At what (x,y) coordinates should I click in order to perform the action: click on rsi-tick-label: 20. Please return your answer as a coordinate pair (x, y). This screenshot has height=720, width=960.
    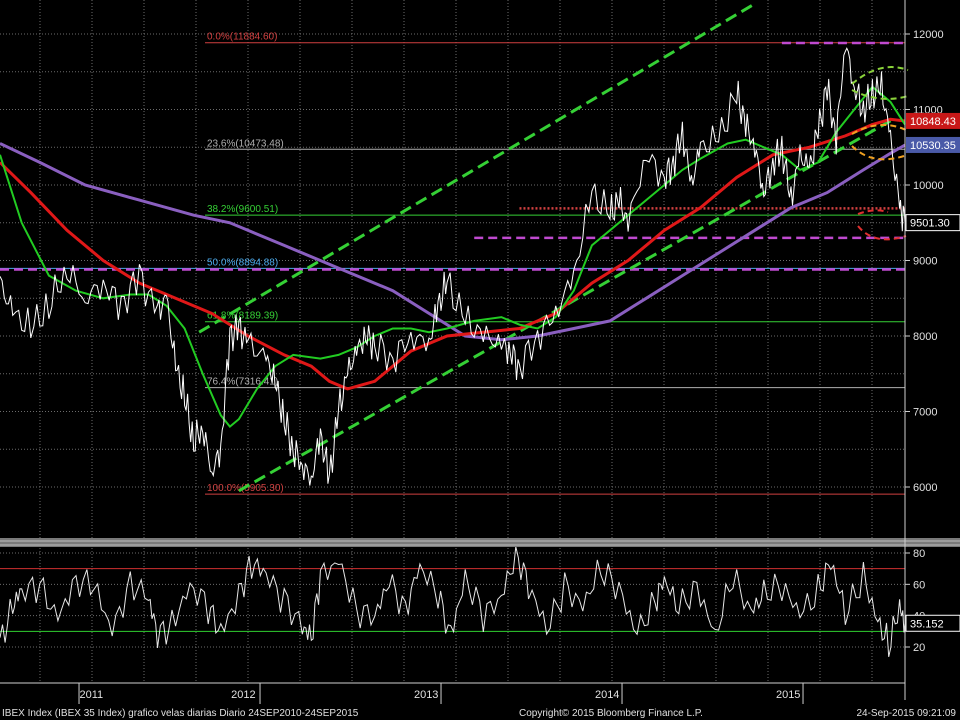
    Looking at the image, I should click on (919, 648).